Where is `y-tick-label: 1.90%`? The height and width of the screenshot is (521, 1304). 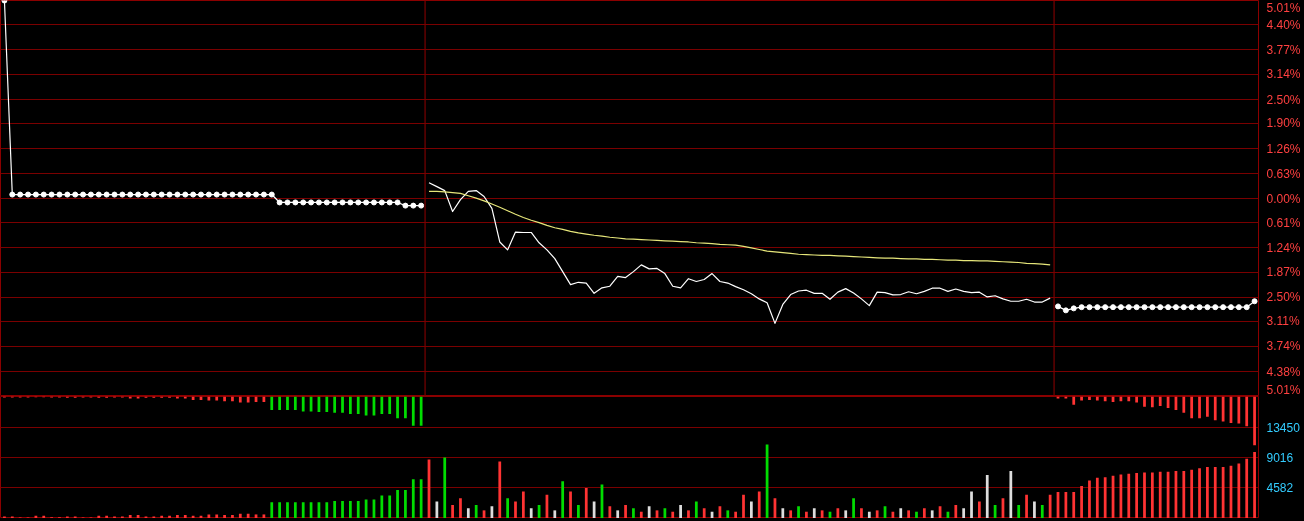
y-tick-label: 1.90% is located at coordinates (1283, 123).